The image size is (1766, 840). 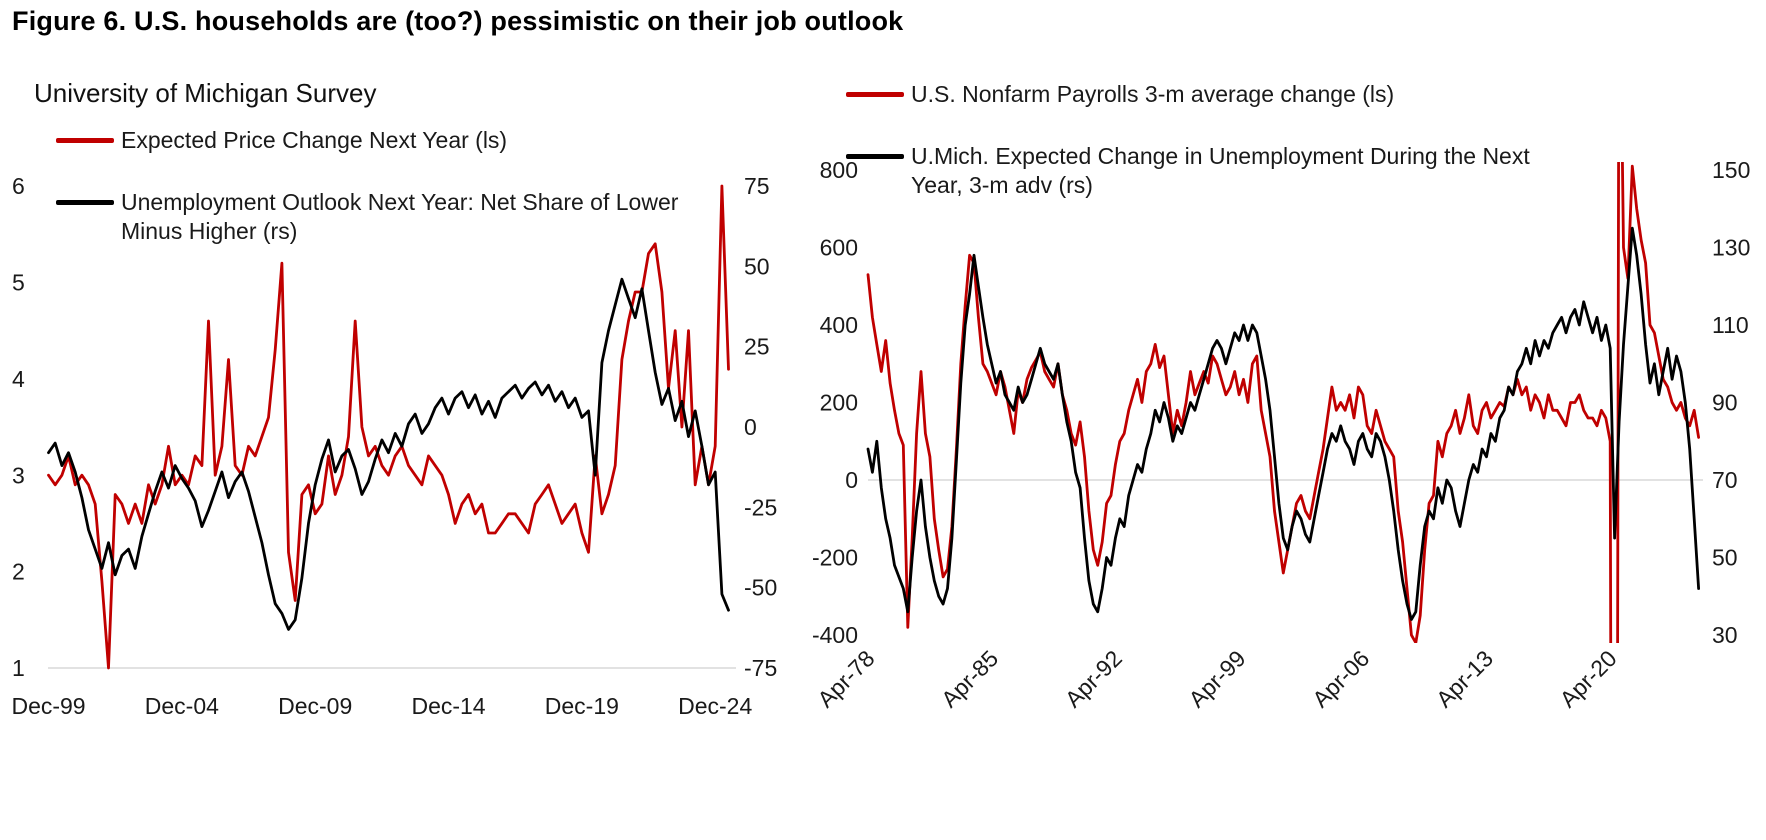 I want to click on y-right-tick-label: -75, so click(x=760, y=668).